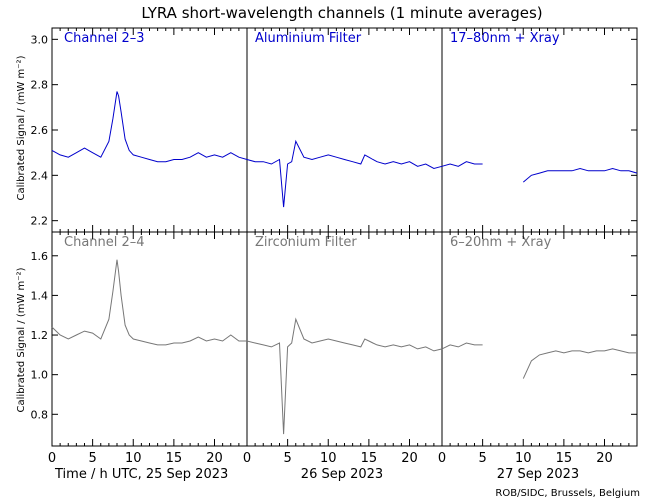  What do you see at coordinates (104, 38) in the screenshot?
I see `panel-title: Channel 2–3` at bounding box center [104, 38].